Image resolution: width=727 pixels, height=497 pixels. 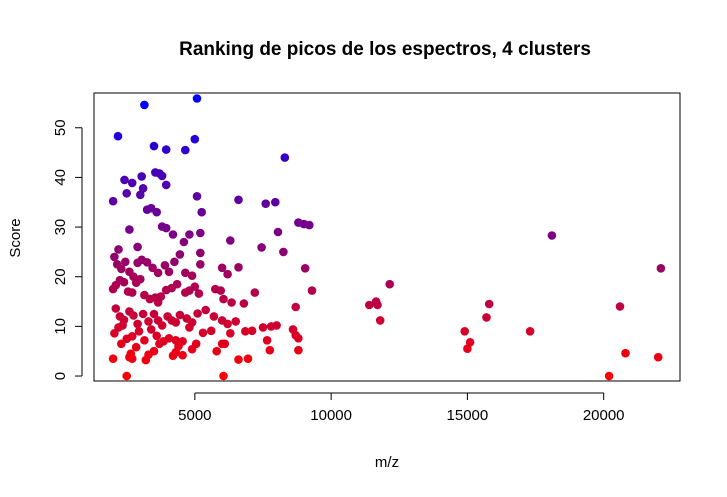 I want to click on x-axis: 5000 10000 15000 20000, so click(x=401, y=408).